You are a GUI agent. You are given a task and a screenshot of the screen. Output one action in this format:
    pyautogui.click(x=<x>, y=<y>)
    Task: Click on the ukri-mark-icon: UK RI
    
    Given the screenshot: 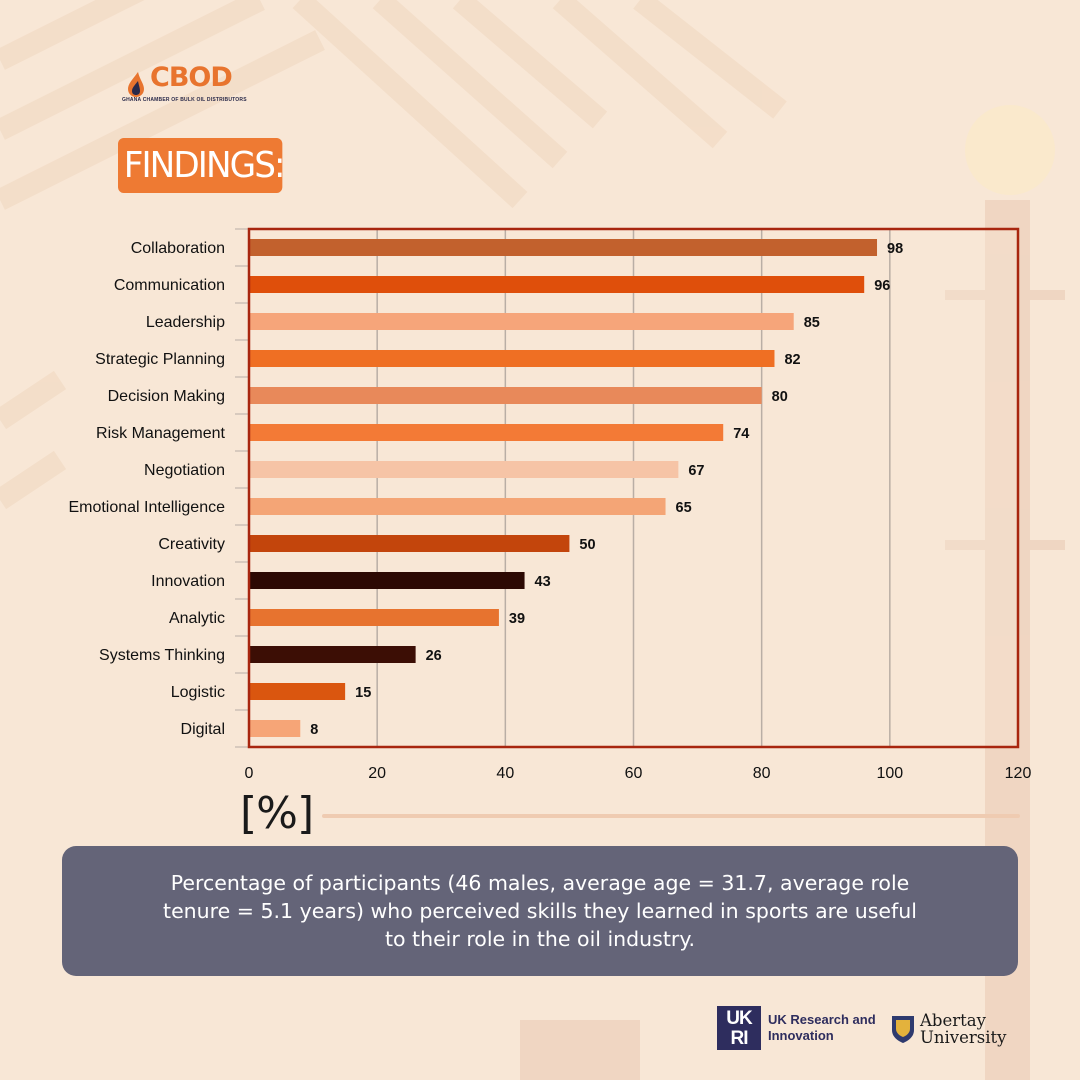 What is the action you would take?
    pyautogui.click(x=739, y=1028)
    